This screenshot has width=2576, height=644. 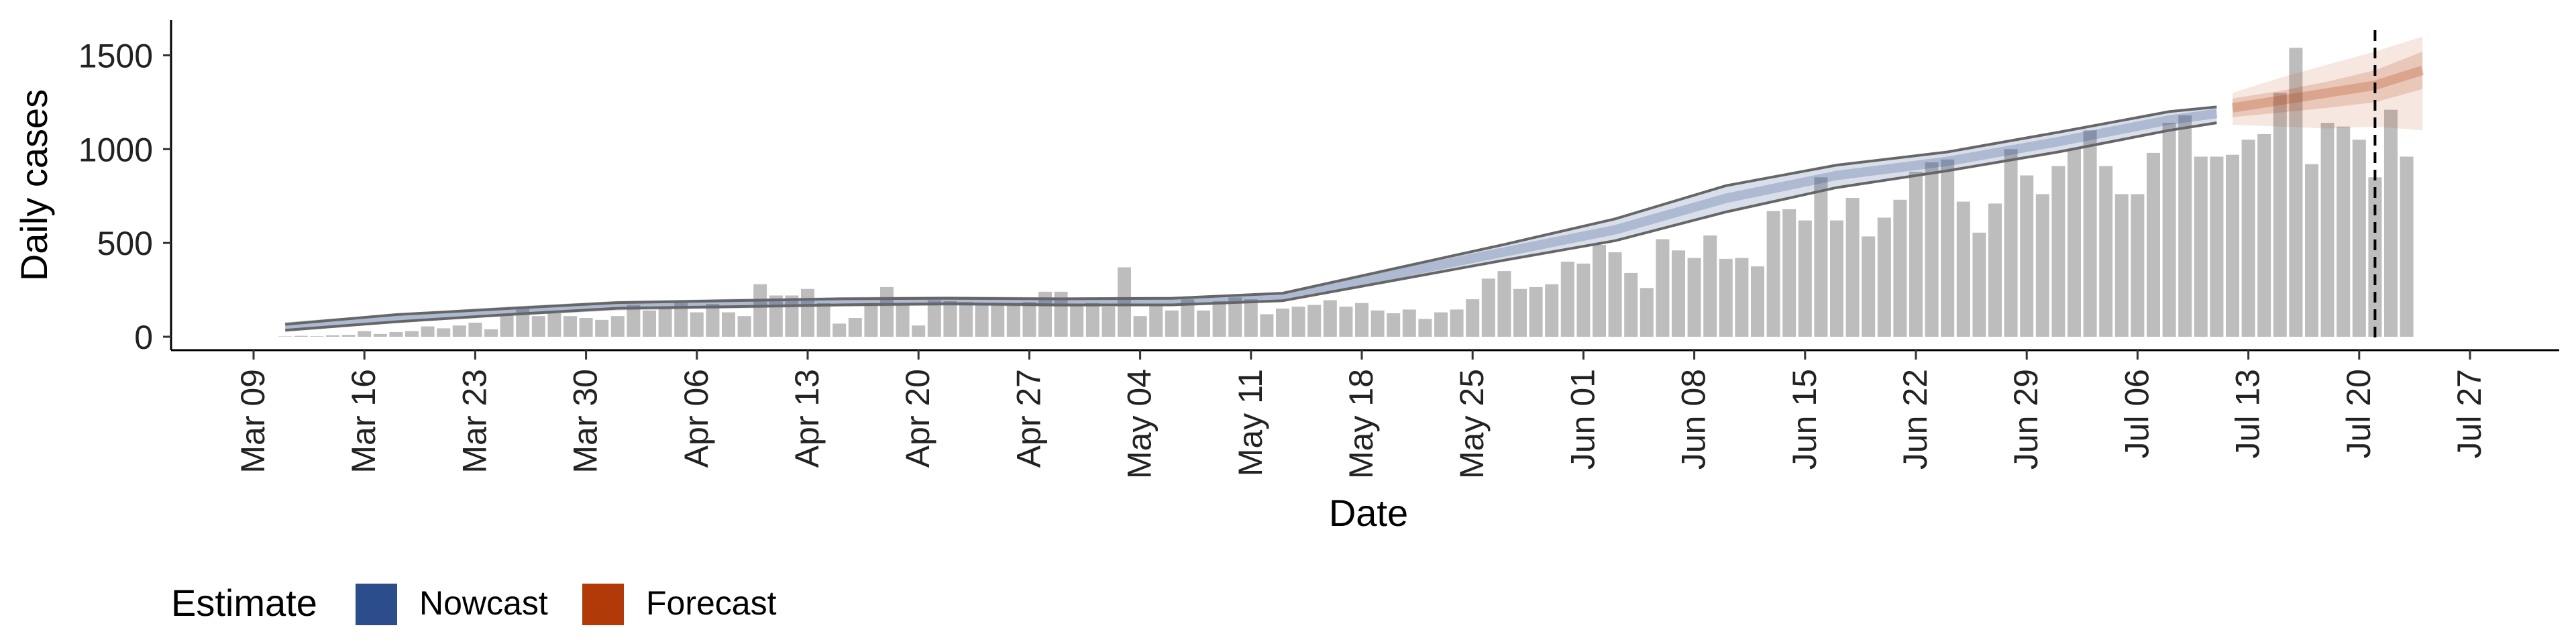 I want to click on legend-forecast-swatch, so click(x=603, y=604).